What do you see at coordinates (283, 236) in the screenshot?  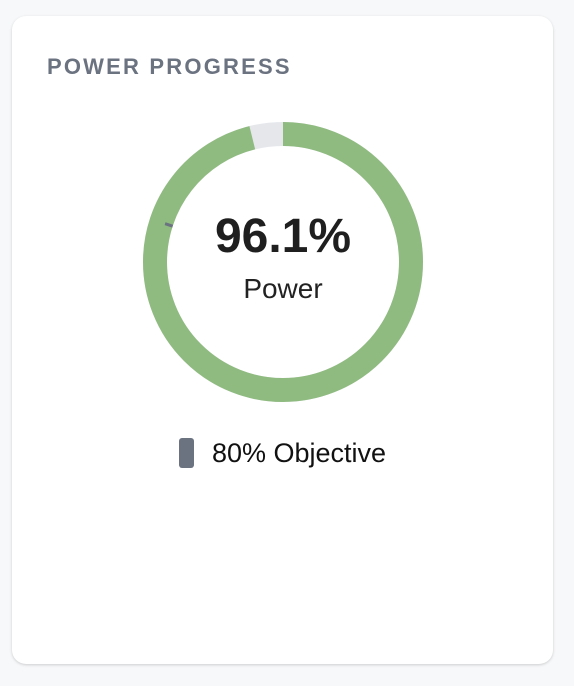 I see `gauge-value: 96.1%` at bounding box center [283, 236].